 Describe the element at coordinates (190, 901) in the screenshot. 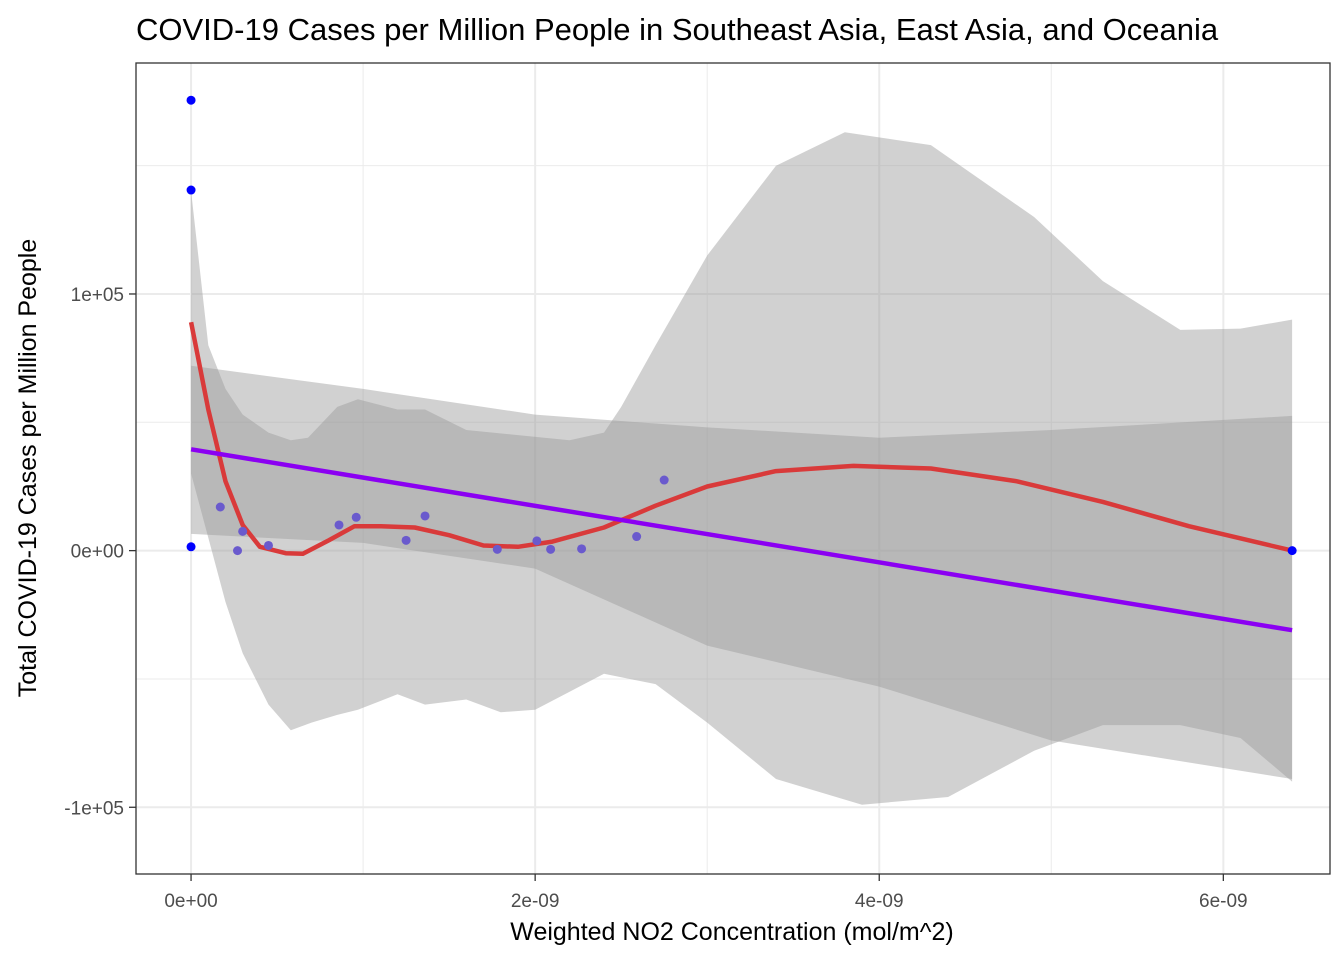

I see `x-tick-label: 0e+00` at that location.